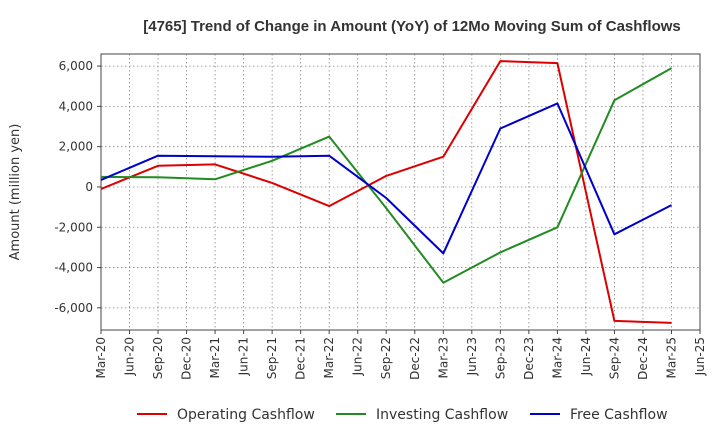 The image size is (720, 440). What do you see at coordinates (187, 358) in the screenshot?
I see `x-tick-label: Dec-20` at bounding box center [187, 358].